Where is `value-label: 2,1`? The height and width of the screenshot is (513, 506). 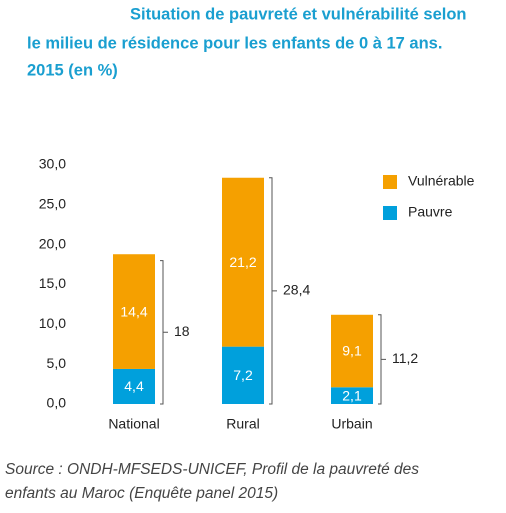 value-label: 2,1 is located at coordinates (352, 395).